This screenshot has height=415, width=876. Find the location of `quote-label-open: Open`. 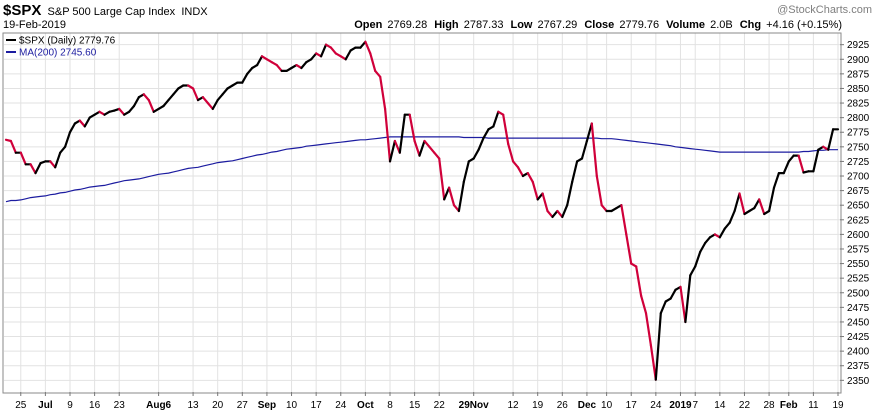

quote-label-open: Open is located at coordinates (368, 25).